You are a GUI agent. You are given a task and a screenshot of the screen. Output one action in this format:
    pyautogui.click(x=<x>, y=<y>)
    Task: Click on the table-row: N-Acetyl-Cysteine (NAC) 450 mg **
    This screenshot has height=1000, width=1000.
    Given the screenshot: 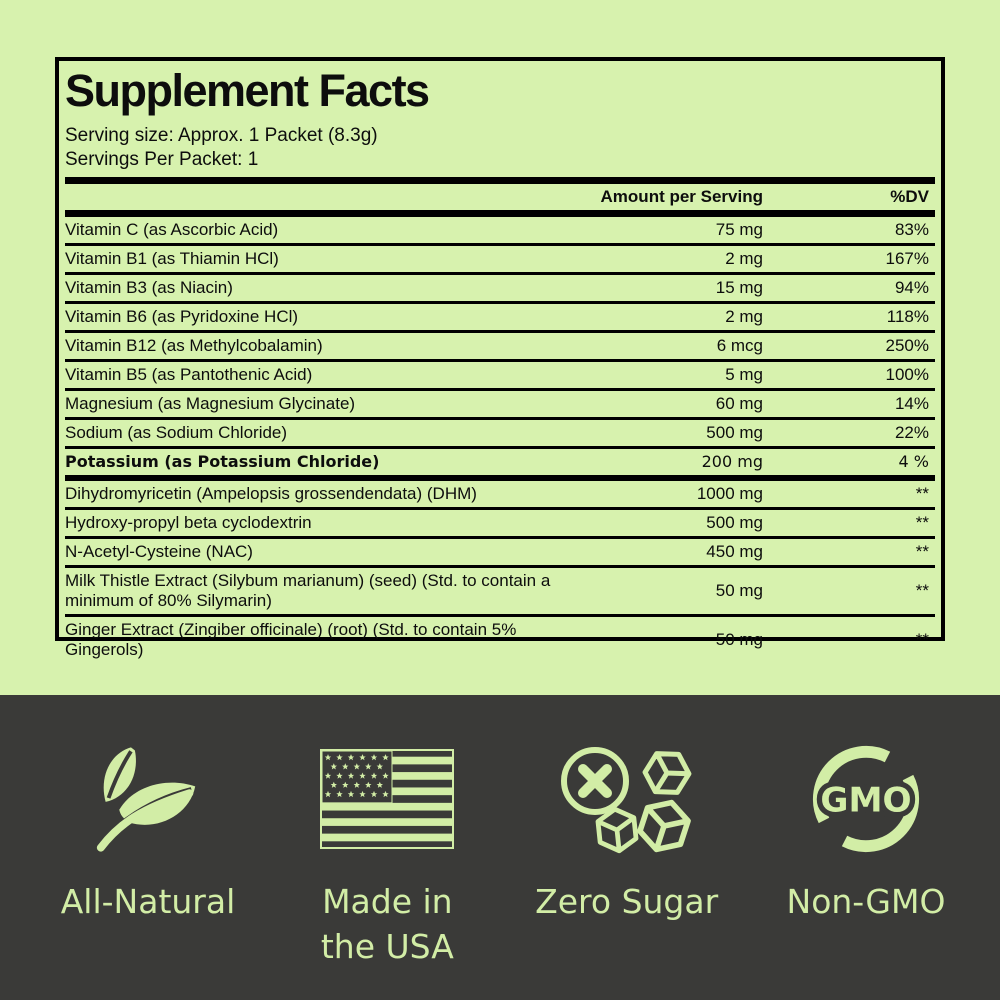 What is the action you would take?
    pyautogui.click(x=500, y=553)
    